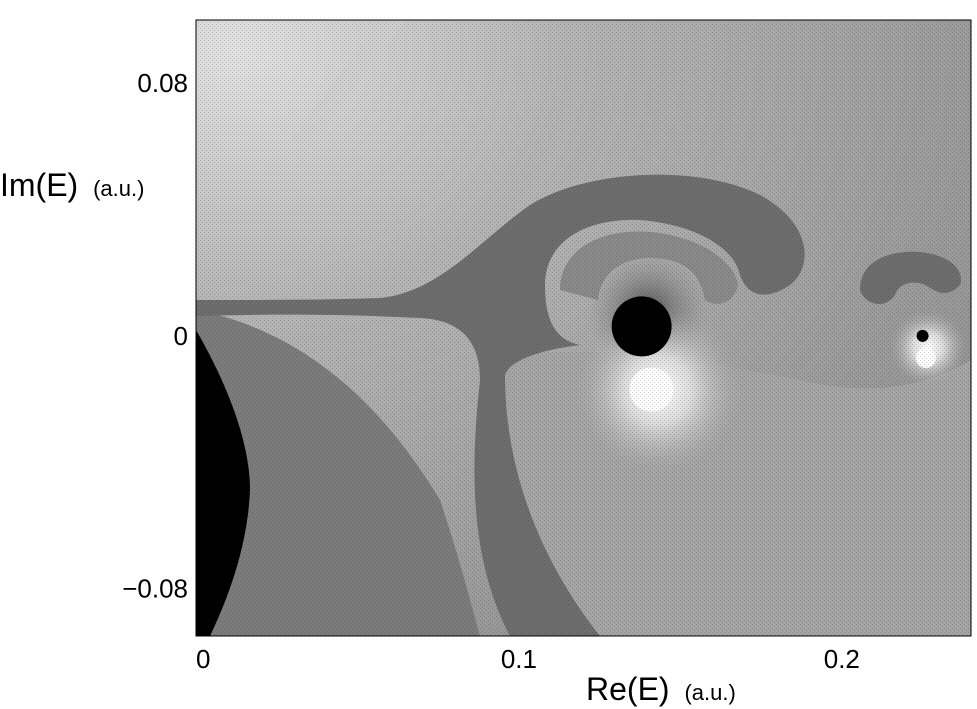  Describe the element at coordinates (72, 185) in the screenshot. I see `y-axis-label: Im(E) (a.u.)` at that location.